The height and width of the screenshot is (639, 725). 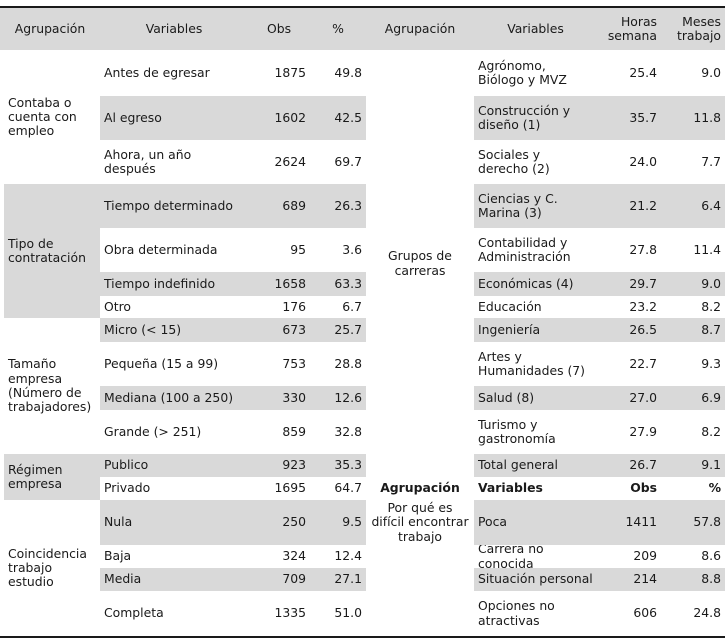 What do you see at coordinates (629, 398) in the screenshot?
I see `horas-cell: 27.0` at bounding box center [629, 398].